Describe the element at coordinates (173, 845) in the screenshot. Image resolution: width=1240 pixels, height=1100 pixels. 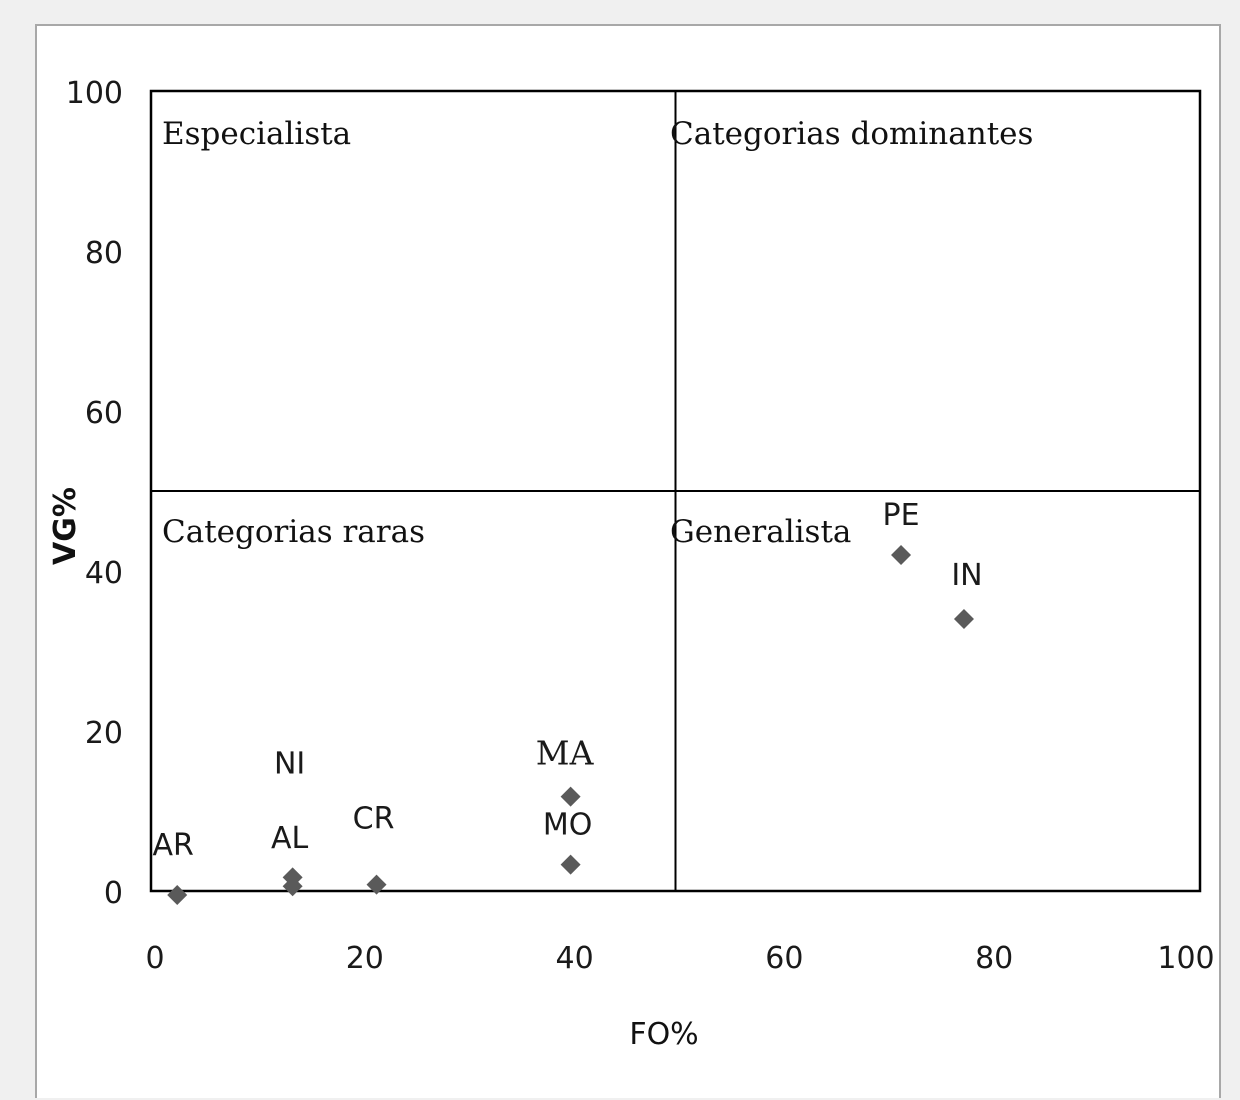
I see `point-label-ar: AR` at that location.